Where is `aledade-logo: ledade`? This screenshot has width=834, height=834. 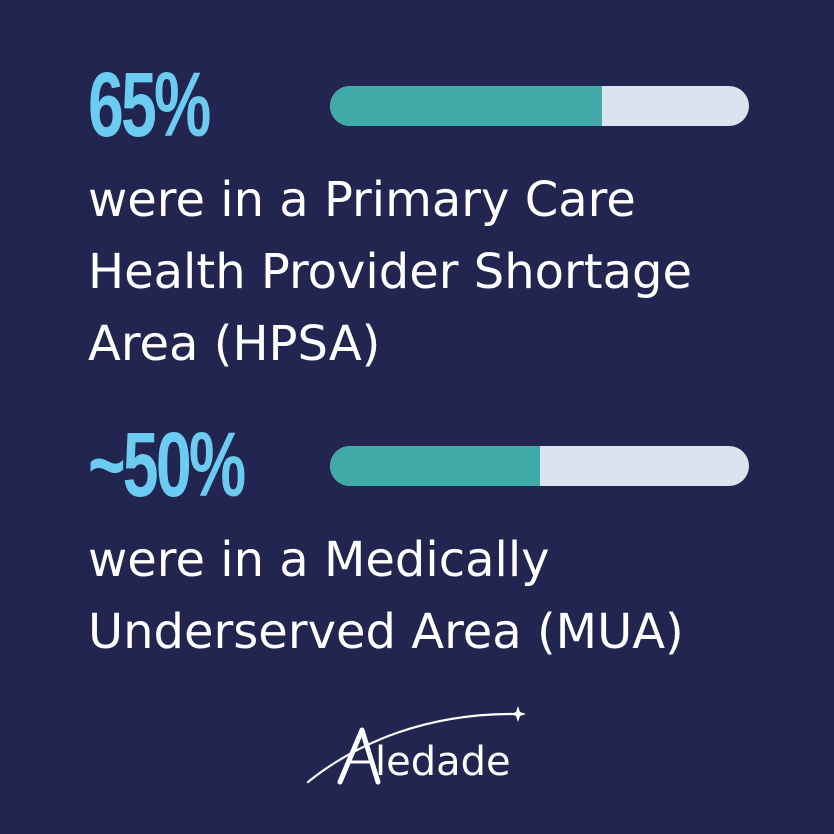
aledade-logo: ledade is located at coordinates (420, 745).